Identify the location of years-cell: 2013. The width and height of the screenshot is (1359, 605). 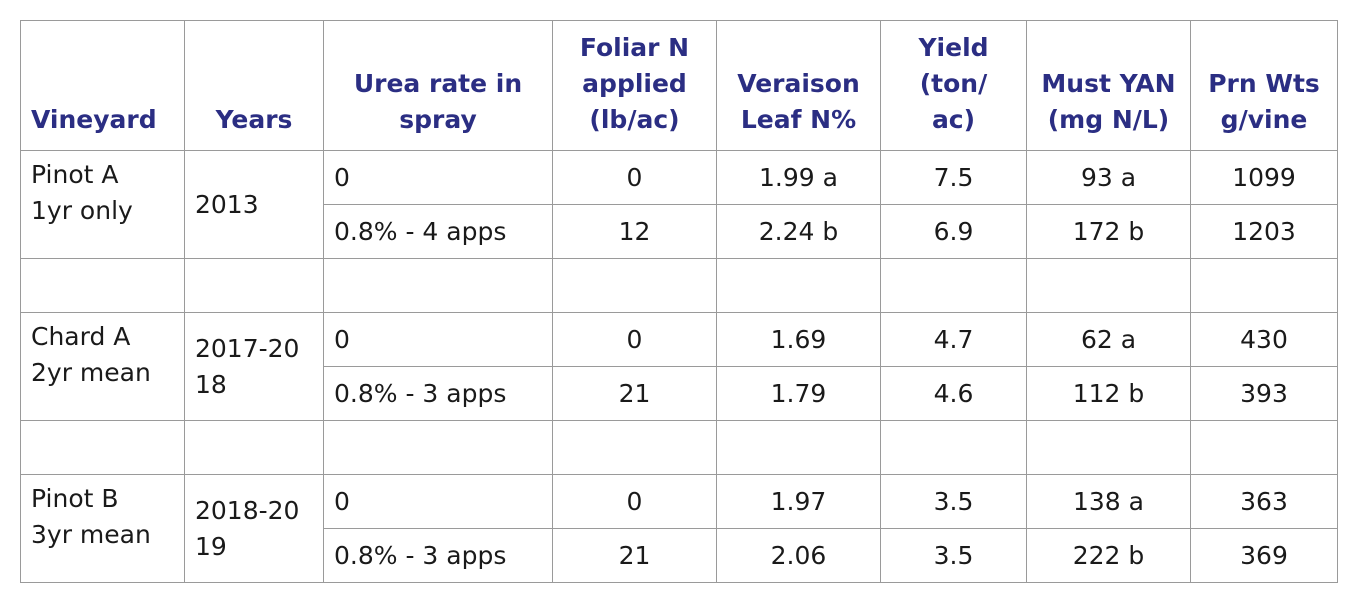
(254, 204).